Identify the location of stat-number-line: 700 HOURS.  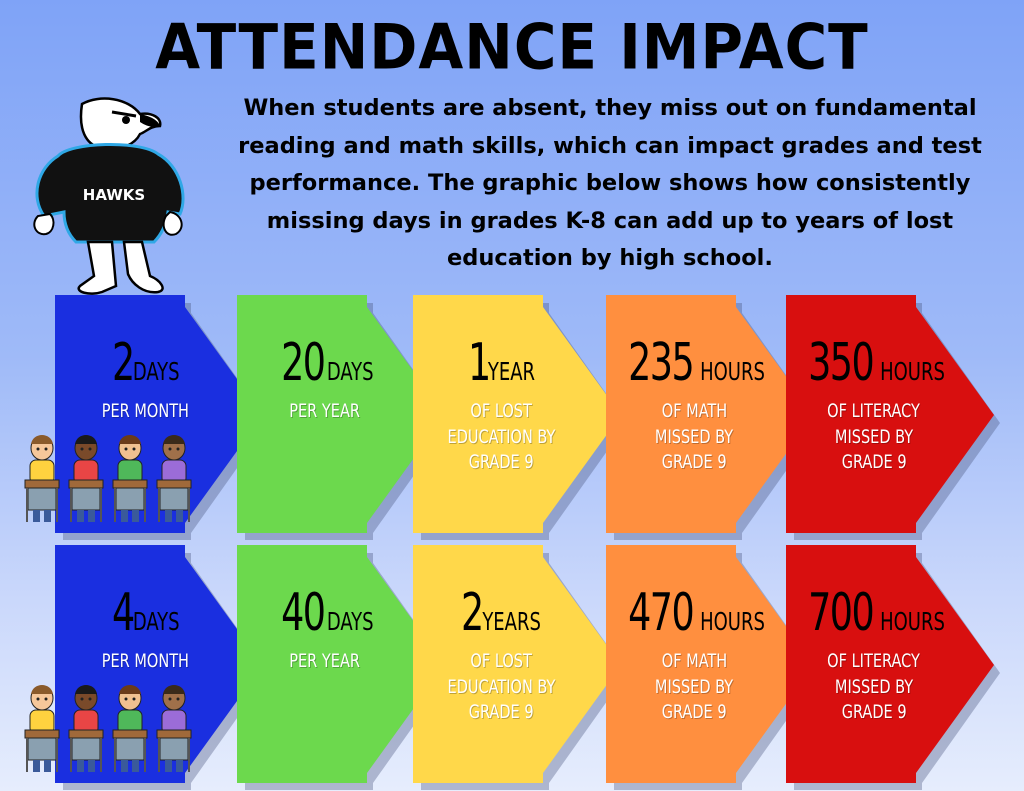
(876, 613).